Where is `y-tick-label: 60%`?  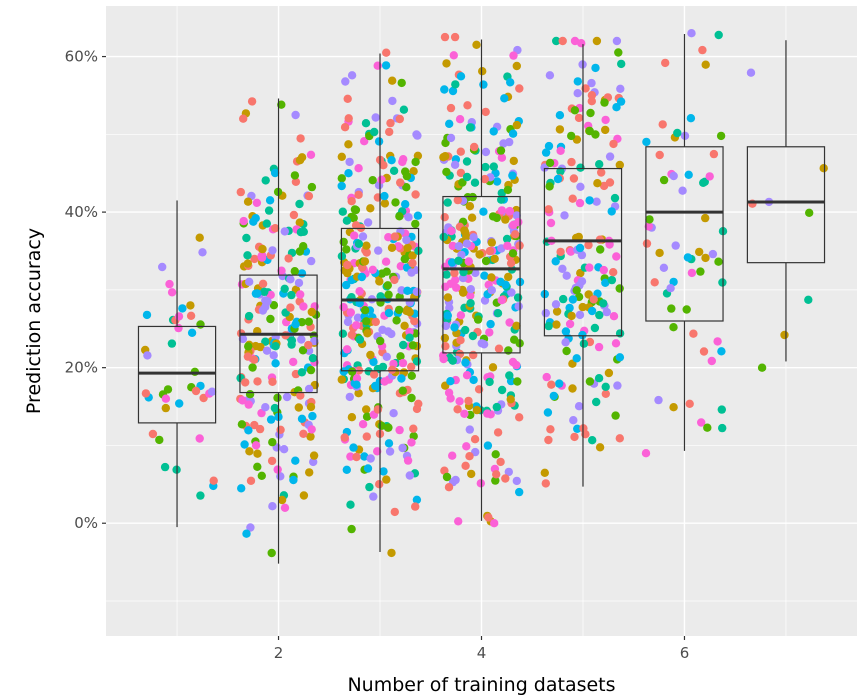
y-tick-label: 60% is located at coordinates (81, 57).